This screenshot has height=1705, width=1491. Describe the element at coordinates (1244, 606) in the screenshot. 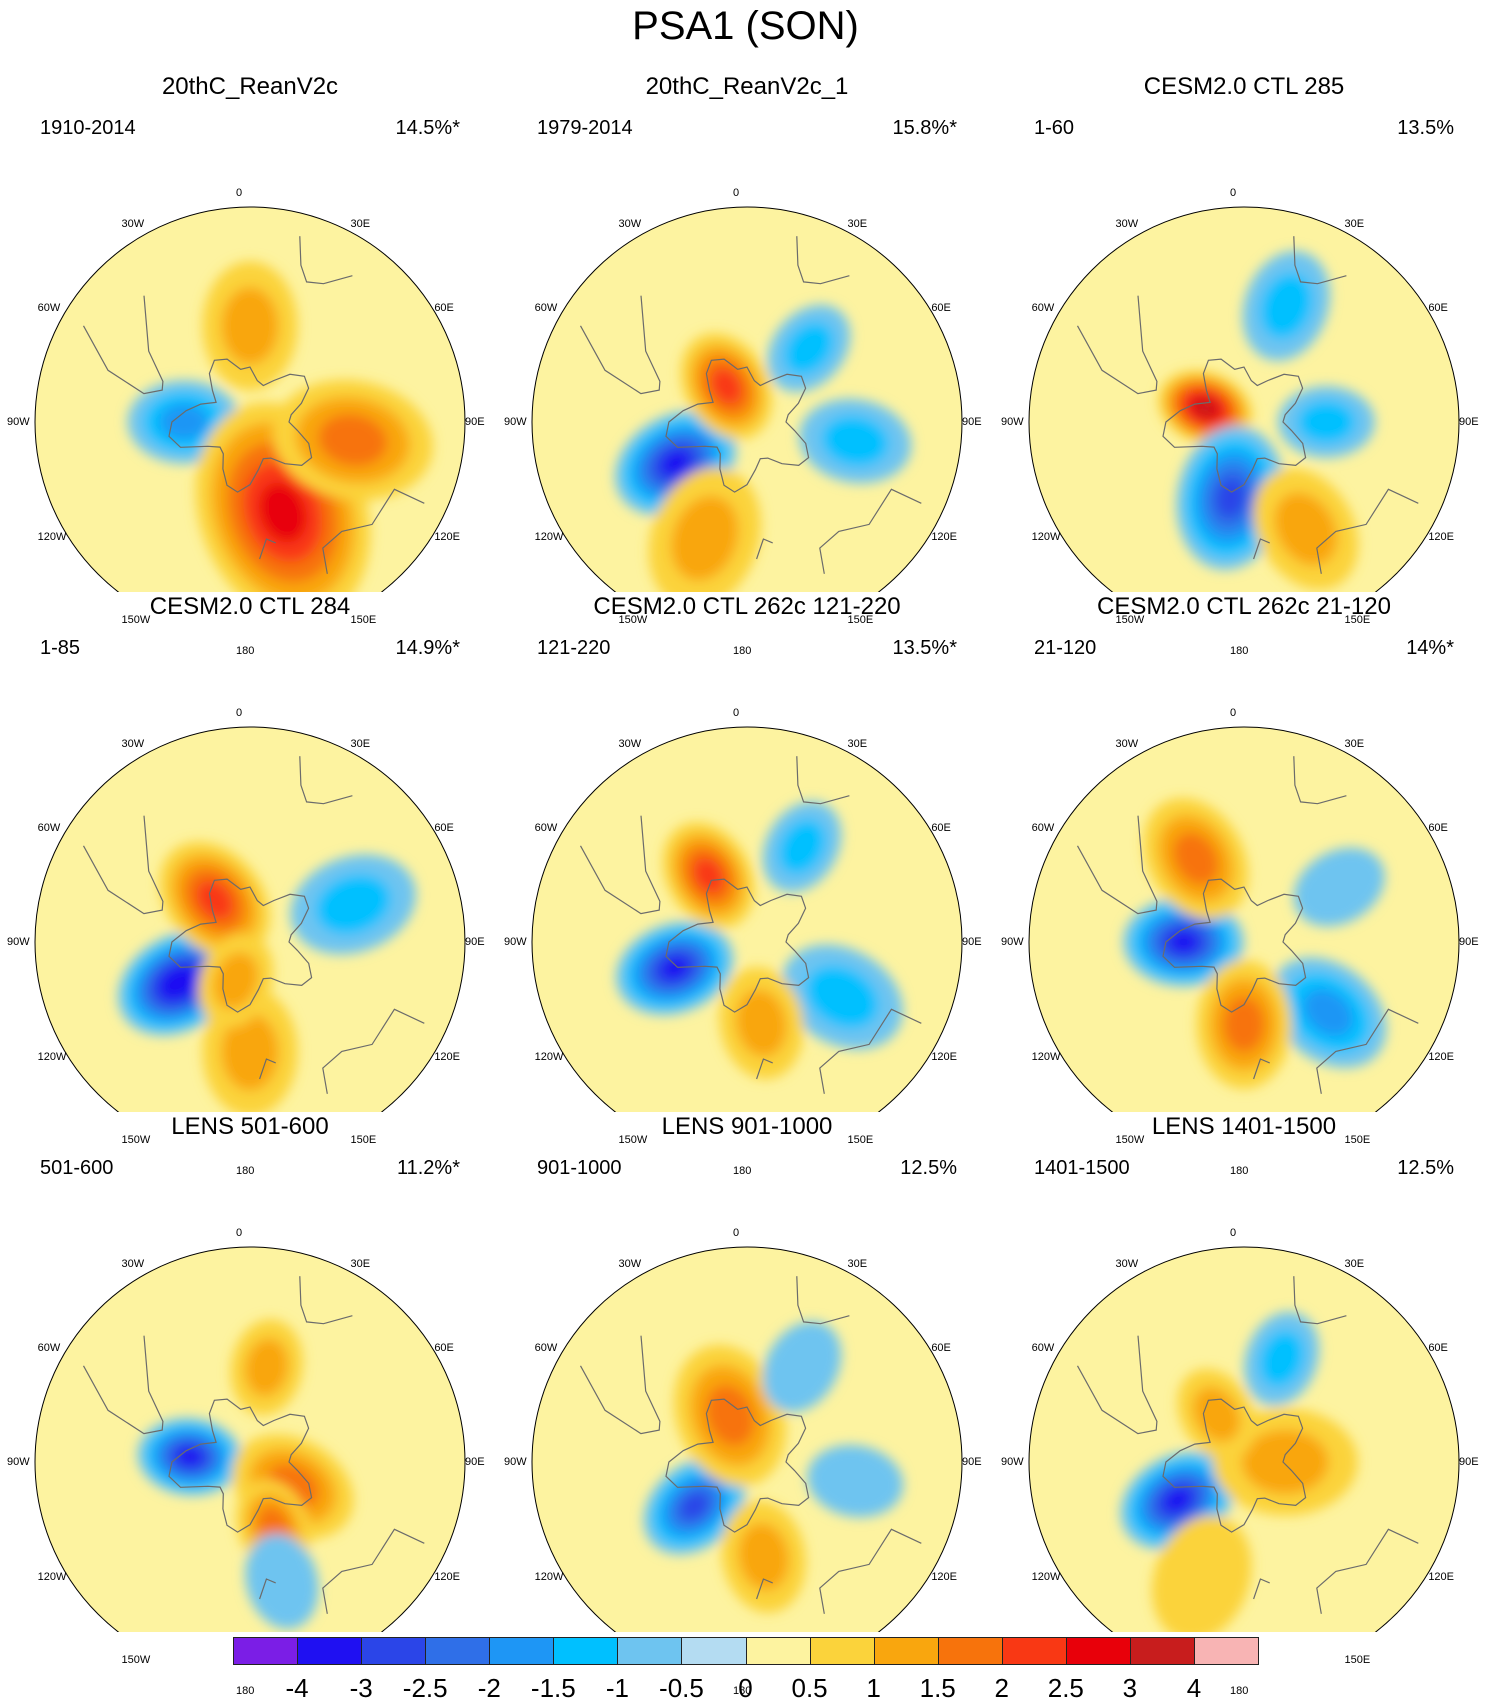

I see `panel-title: CESM2.0 CTL 262c 21-120` at that location.